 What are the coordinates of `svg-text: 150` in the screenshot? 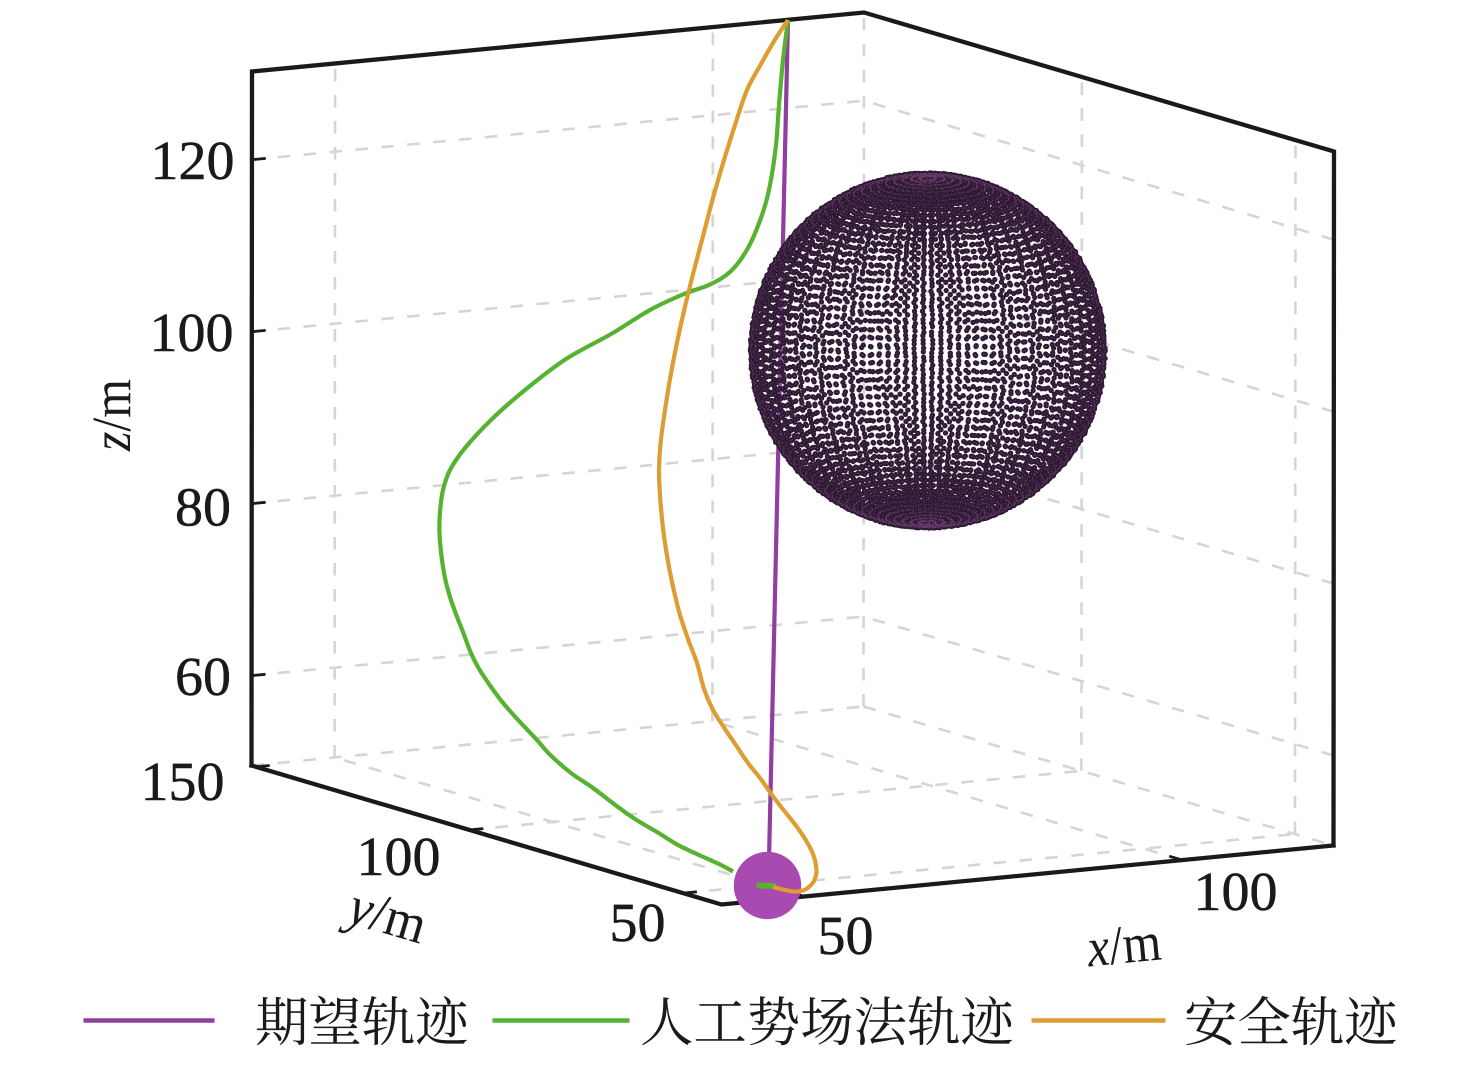 It's located at (183, 781).